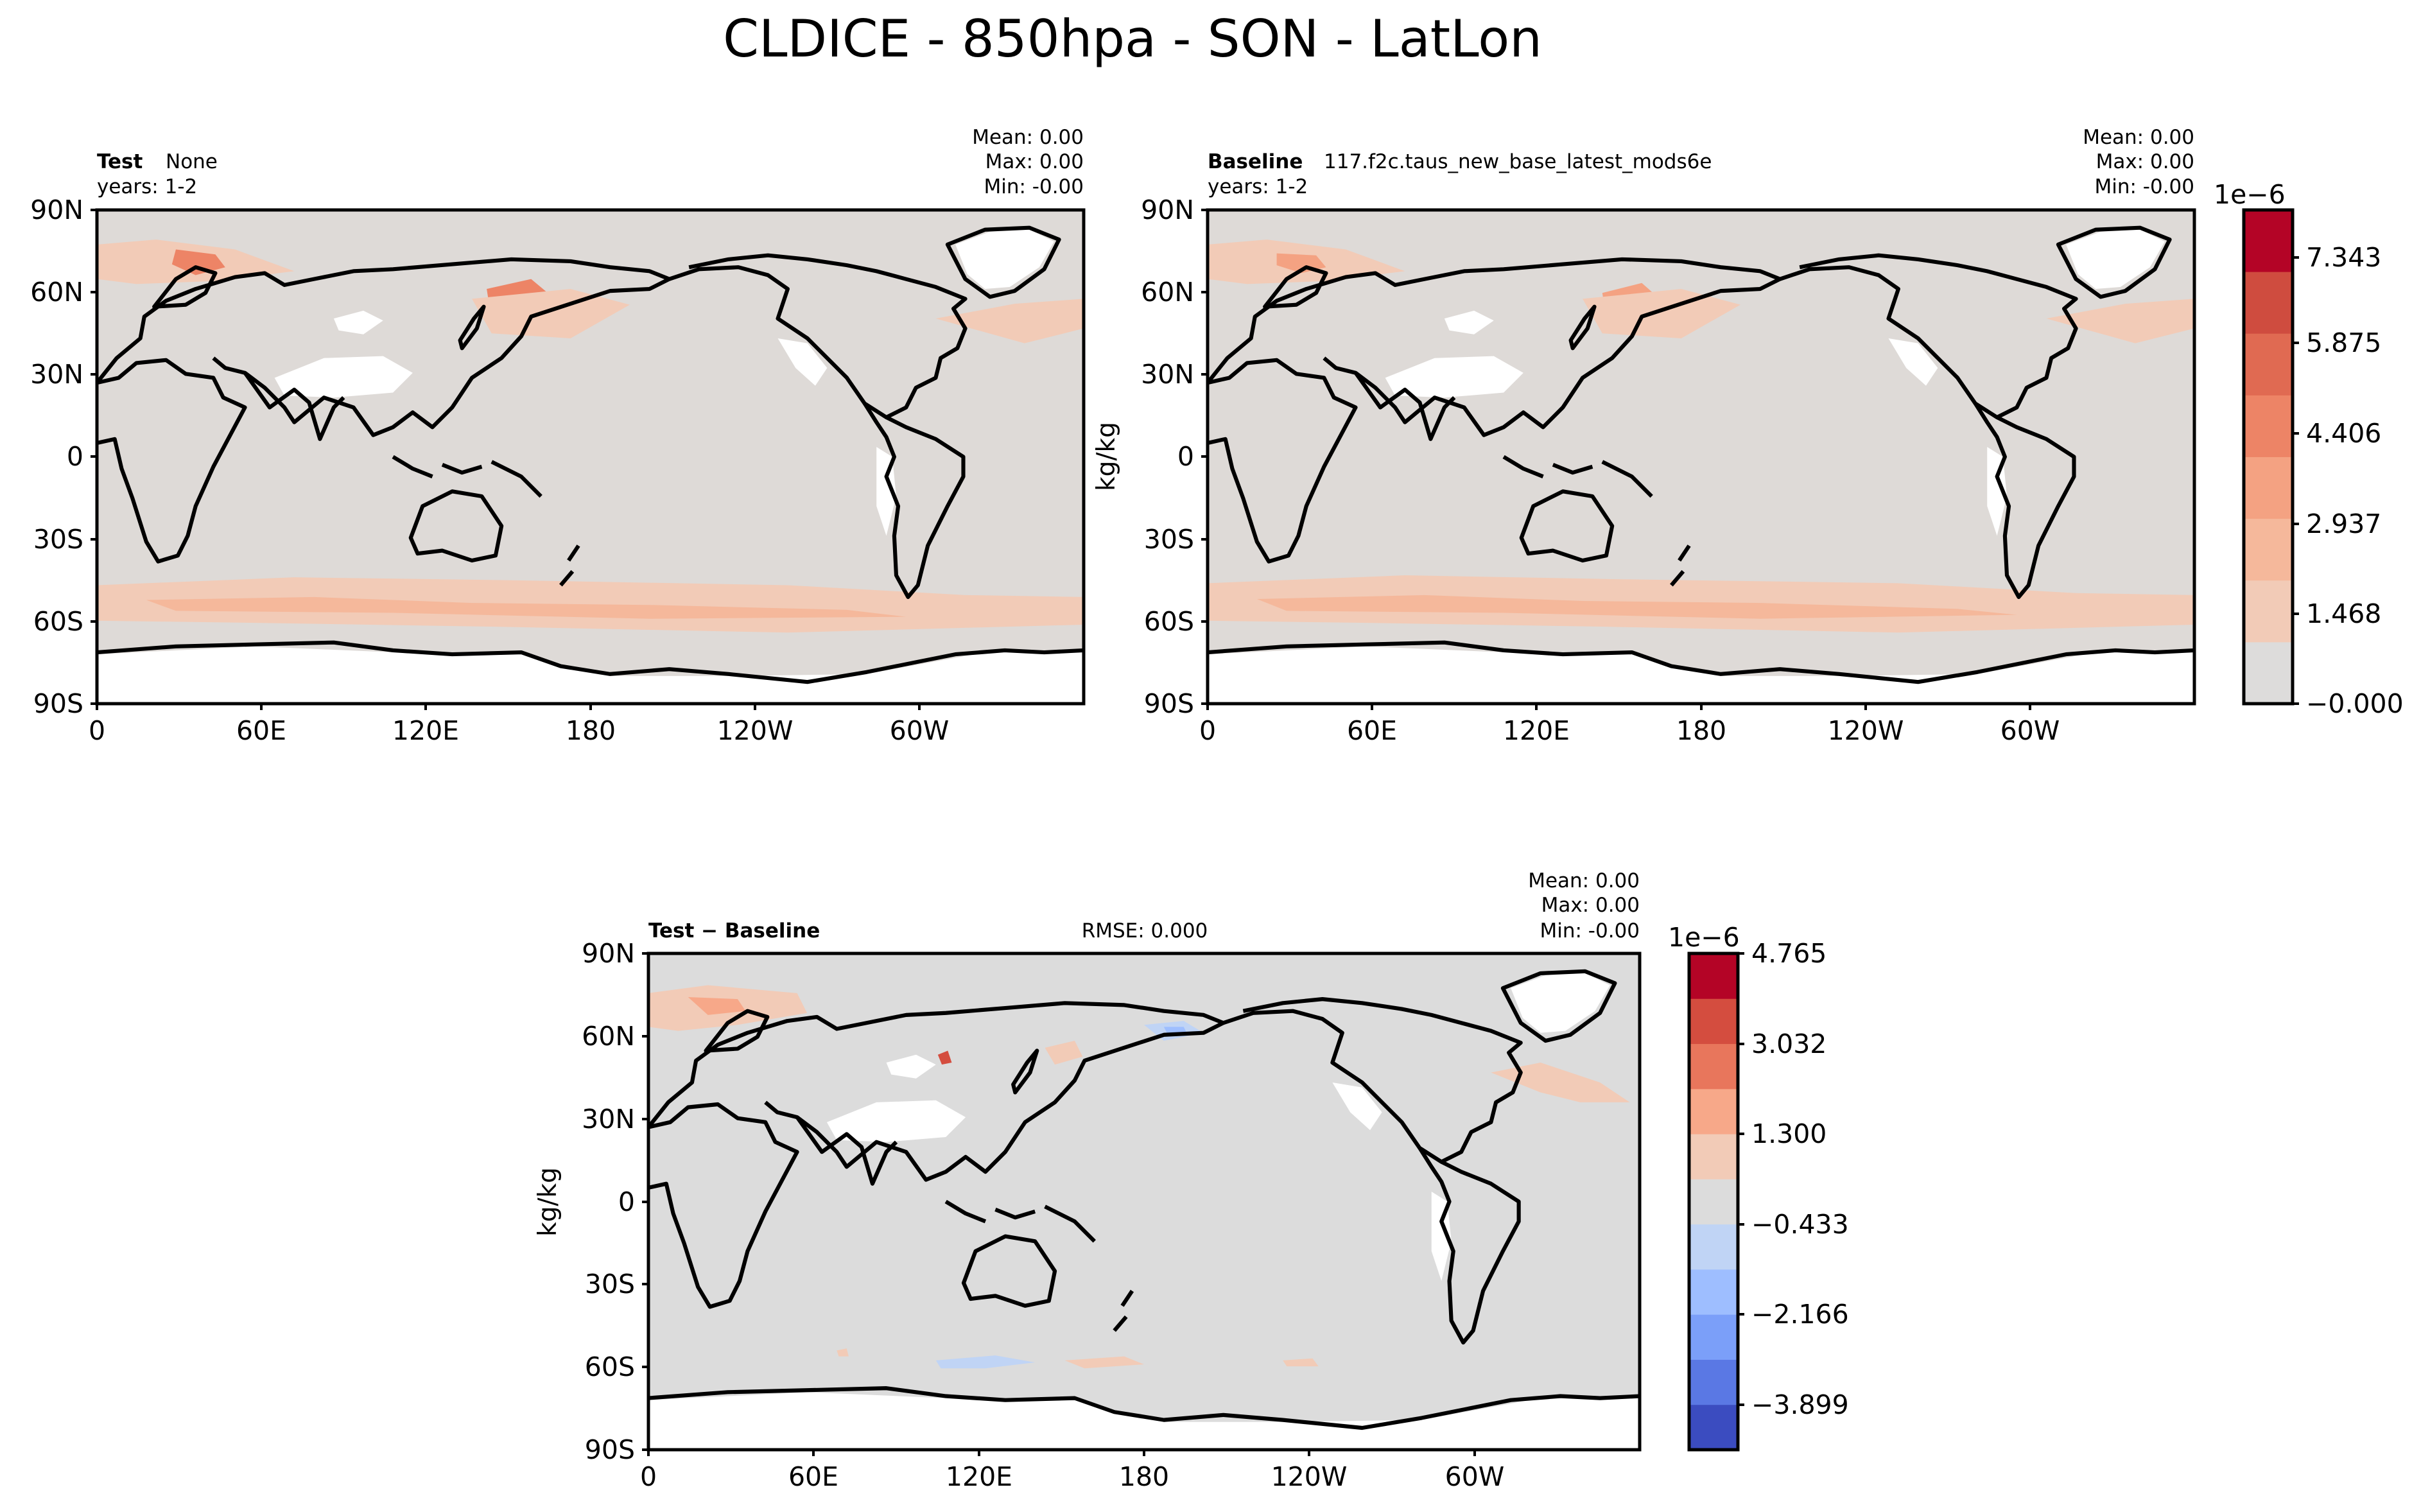  What do you see at coordinates (1009, 321) in the screenshot?
I see `test-atlantic-band` at bounding box center [1009, 321].